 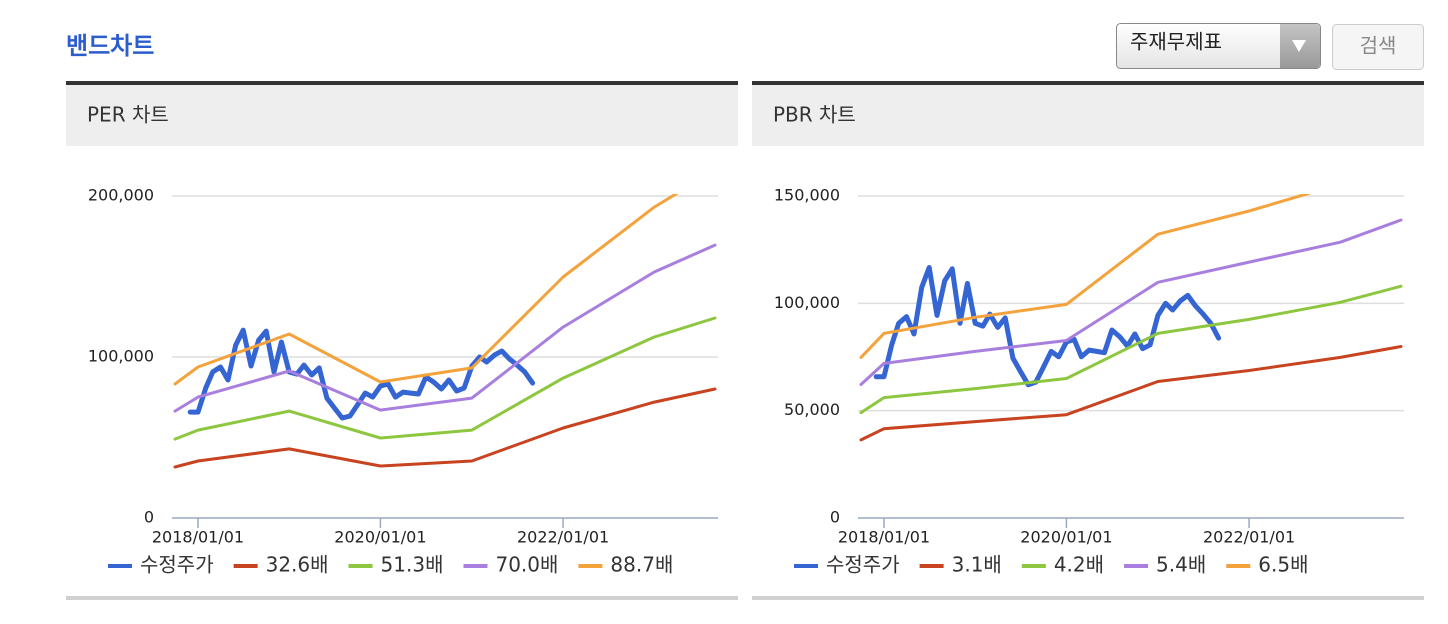 What do you see at coordinates (1283, 565) in the screenshot?
I see `legend-label: 6.5배` at bounding box center [1283, 565].